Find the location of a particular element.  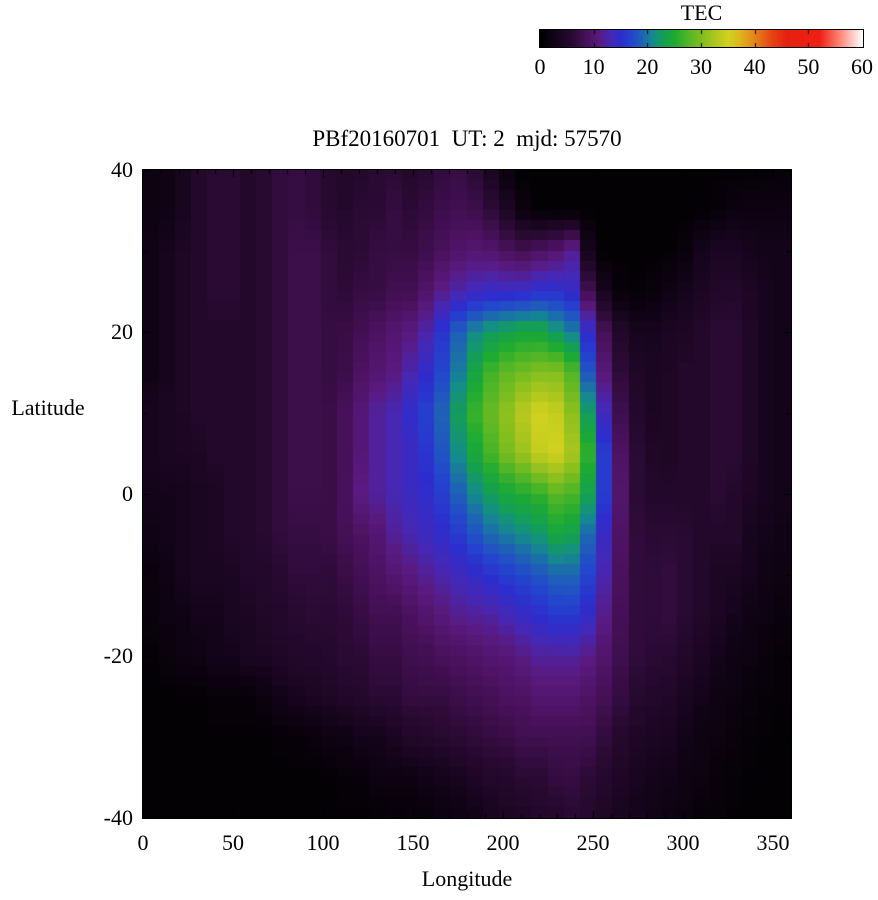

colorbar-tick-label: 40 is located at coordinates (754, 66).